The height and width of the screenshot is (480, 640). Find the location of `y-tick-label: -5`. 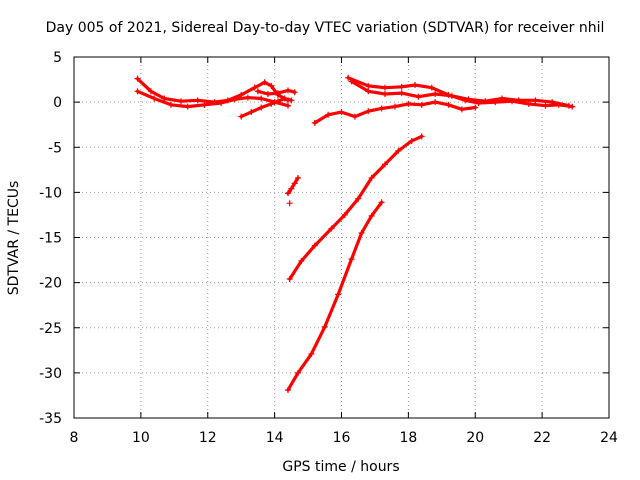

y-tick-label: -5 is located at coordinates (55, 148).